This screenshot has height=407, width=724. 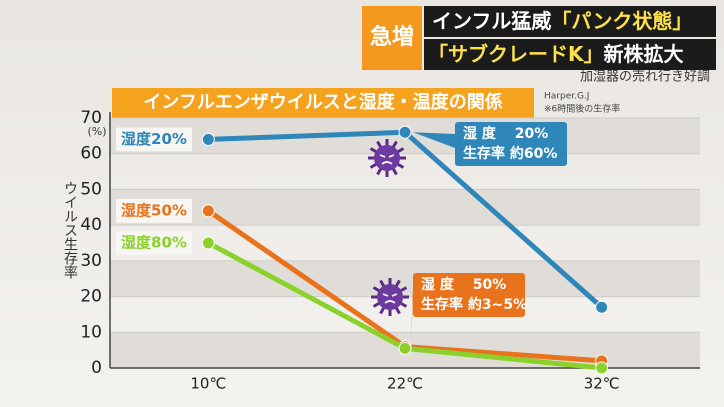 What do you see at coordinates (566, 97) in the screenshot?
I see `source: Harper.G.J` at bounding box center [566, 97].